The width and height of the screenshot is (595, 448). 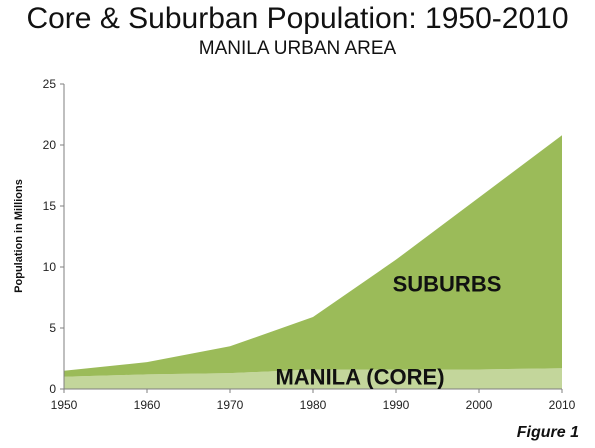 I want to click on x-tick-label: 1950, so click(x=64, y=405).